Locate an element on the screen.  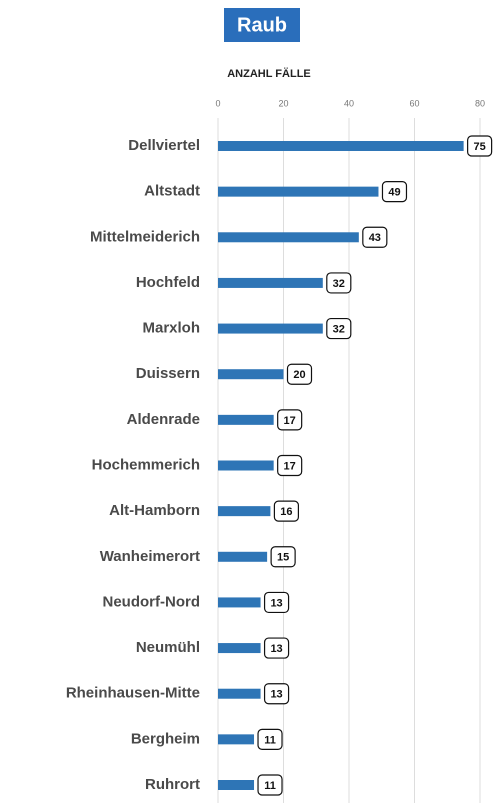
chart-title: Raub is located at coordinates (262, 25).